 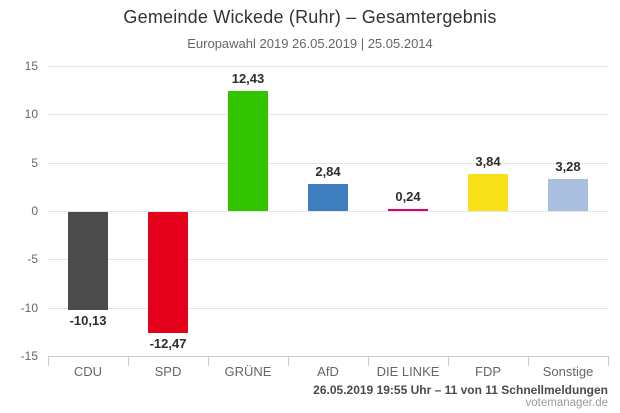 I want to click on bar-value-label: -10,13, so click(x=88, y=320).